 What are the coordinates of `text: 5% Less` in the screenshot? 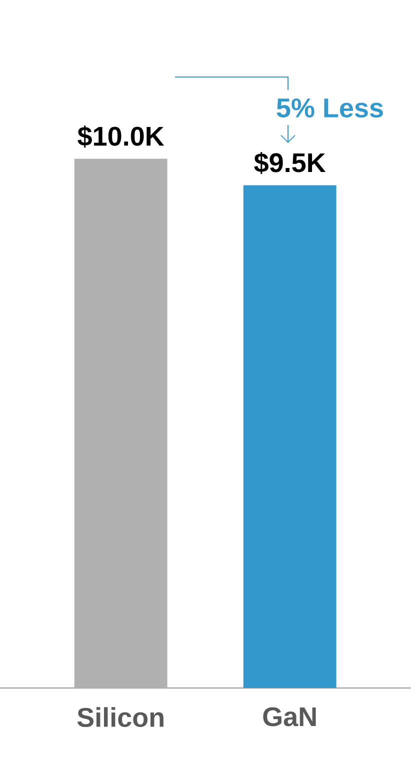 It's located at (329, 108).